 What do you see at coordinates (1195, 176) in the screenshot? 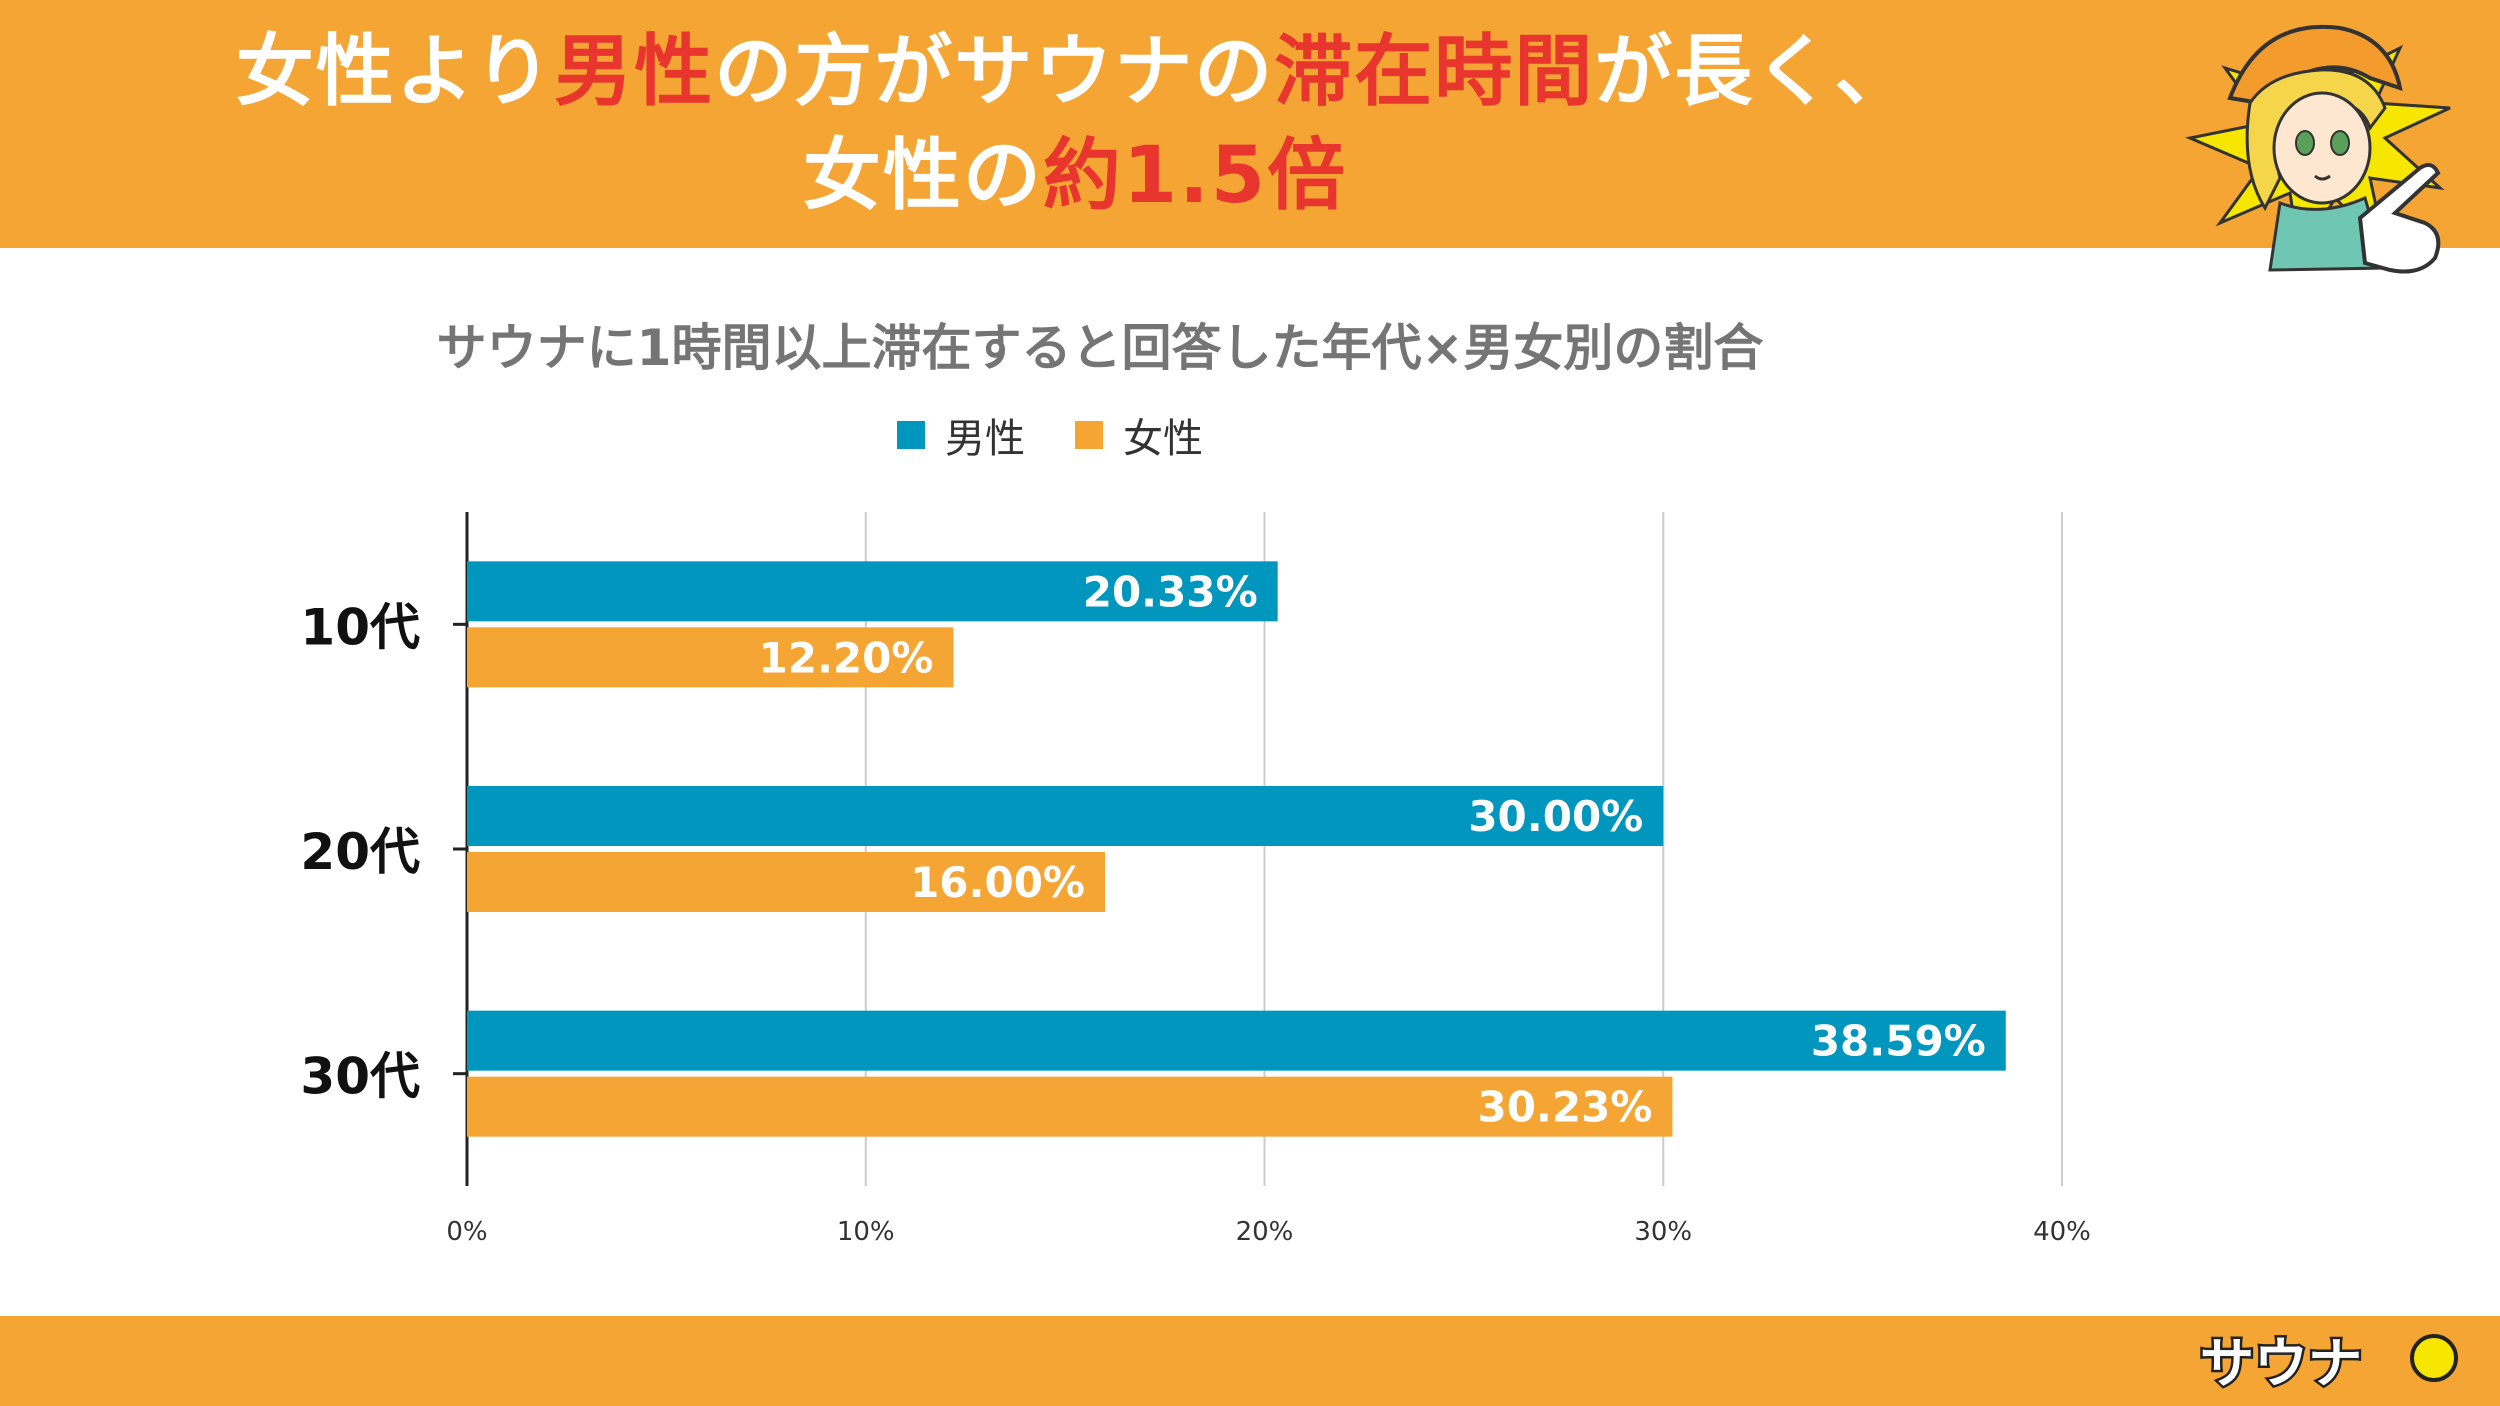
I see `headline-highlight: 約1.5倍` at bounding box center [1195, 176].